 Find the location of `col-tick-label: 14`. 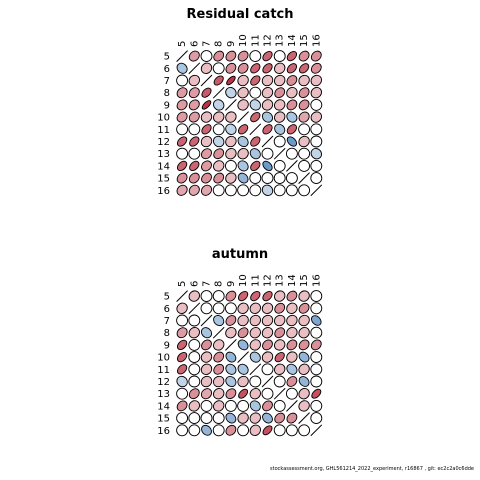

col-tick-label: 14 is located at coordinates (292, 40).